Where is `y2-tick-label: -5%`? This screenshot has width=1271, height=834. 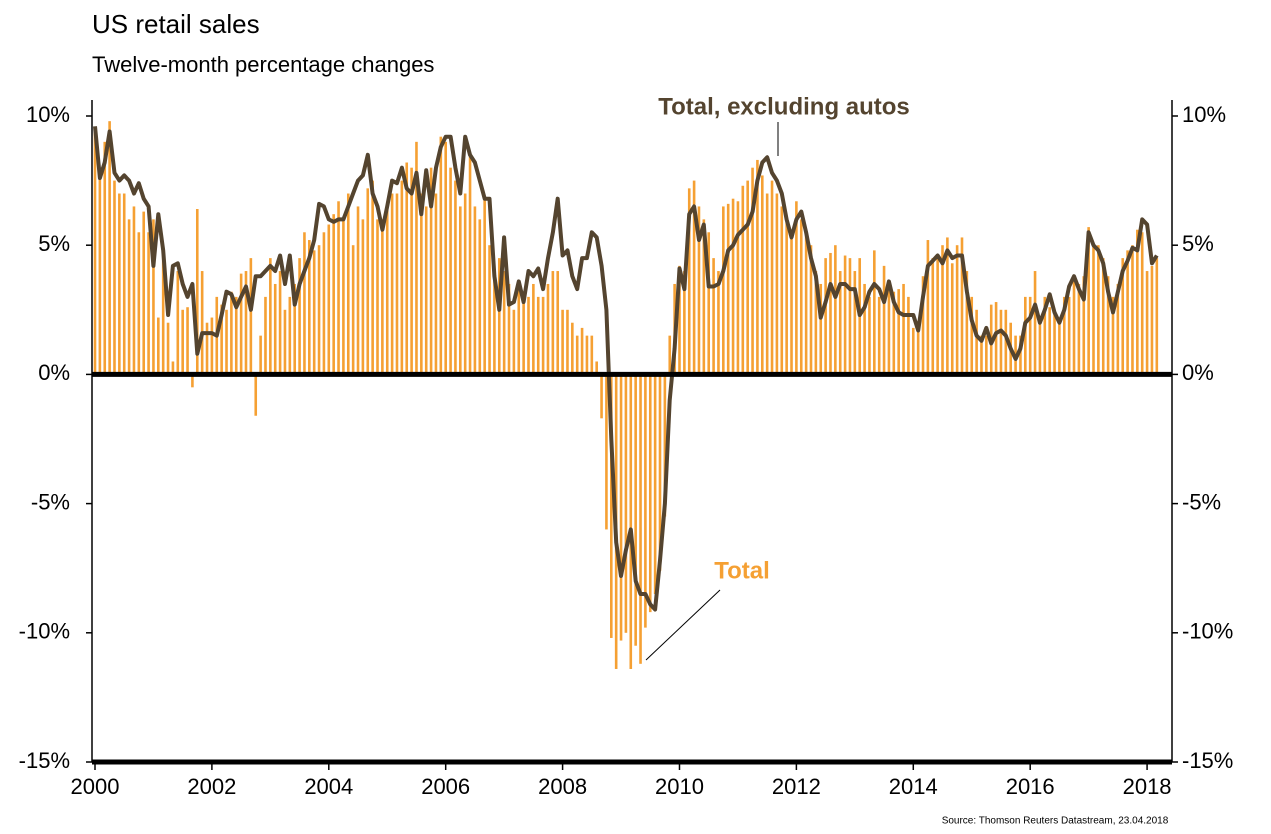
y2-tick-label: -5% is located at coordinates (1201, 501).